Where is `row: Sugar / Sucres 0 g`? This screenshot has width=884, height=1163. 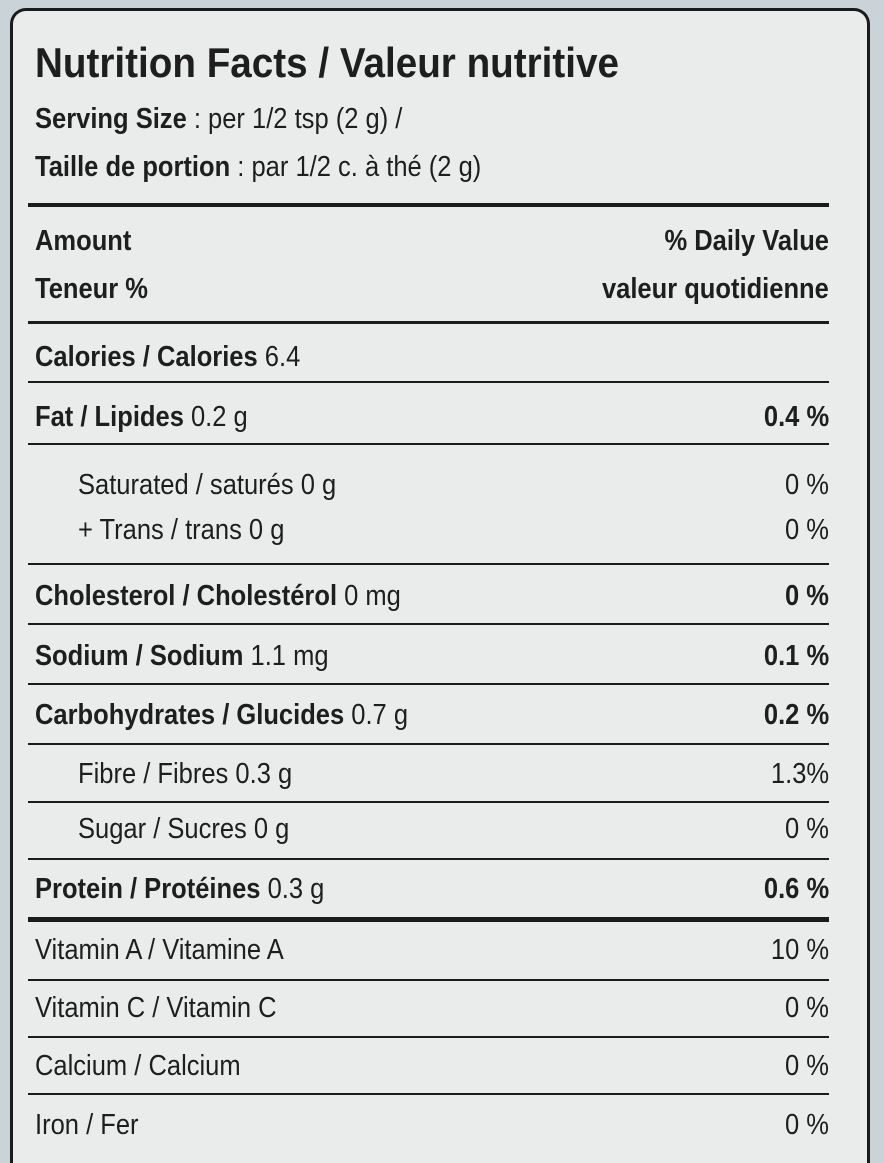 row: Sugar / Sucres 0 g is located at coordinates (183, 829).